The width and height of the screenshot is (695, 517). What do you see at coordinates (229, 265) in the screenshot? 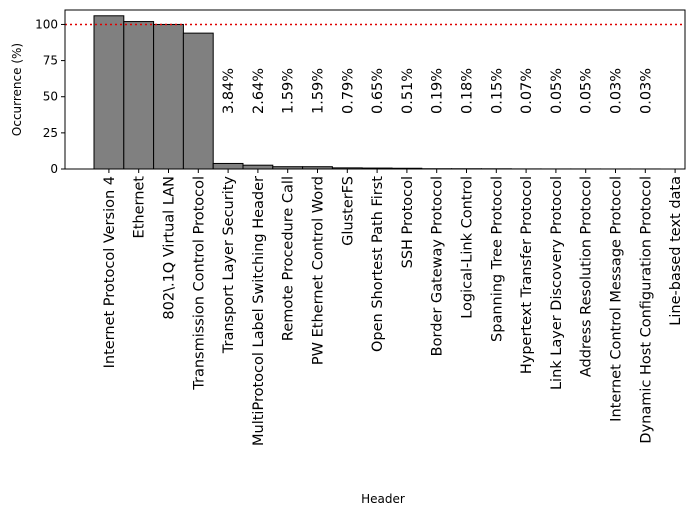
I see `x-tick-label: Transport Layer Security` at bounding box center [229, 265].